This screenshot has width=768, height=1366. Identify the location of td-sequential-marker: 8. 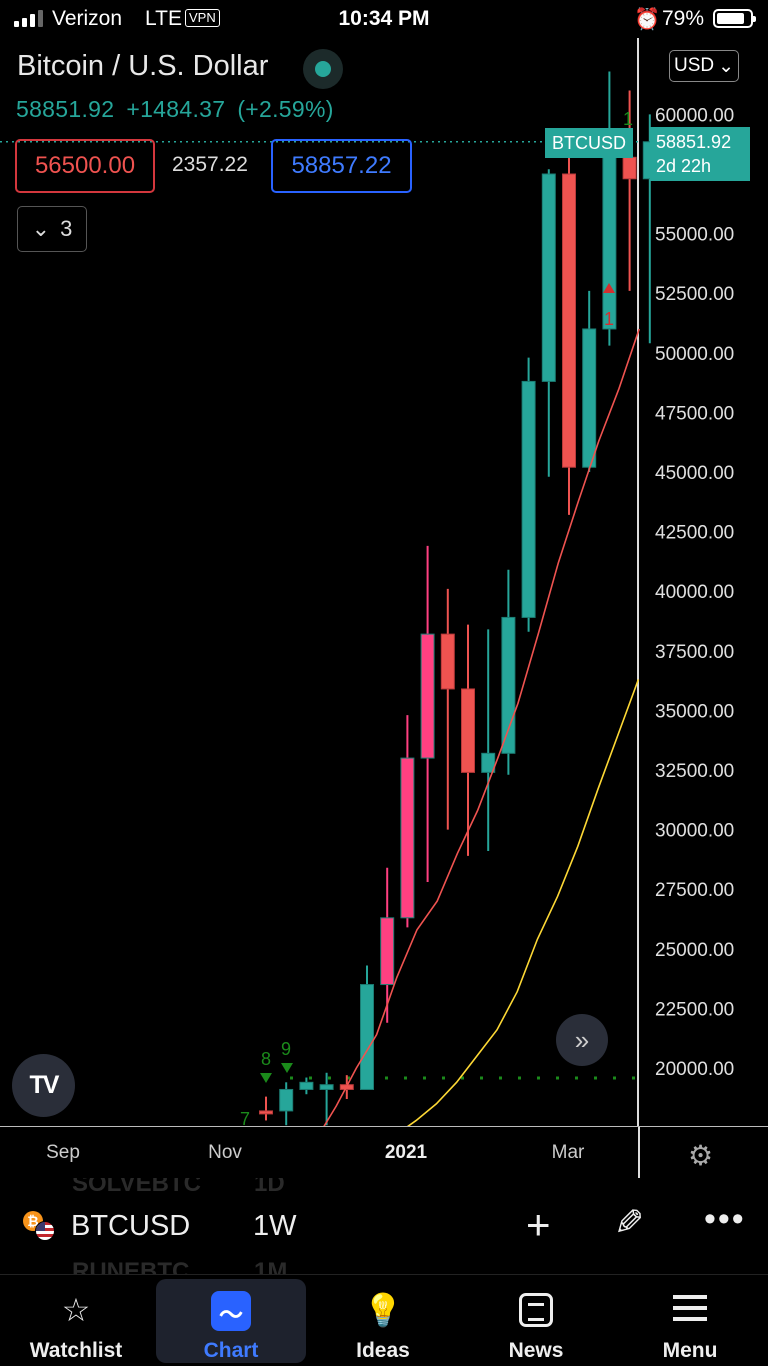
(266, 1059).